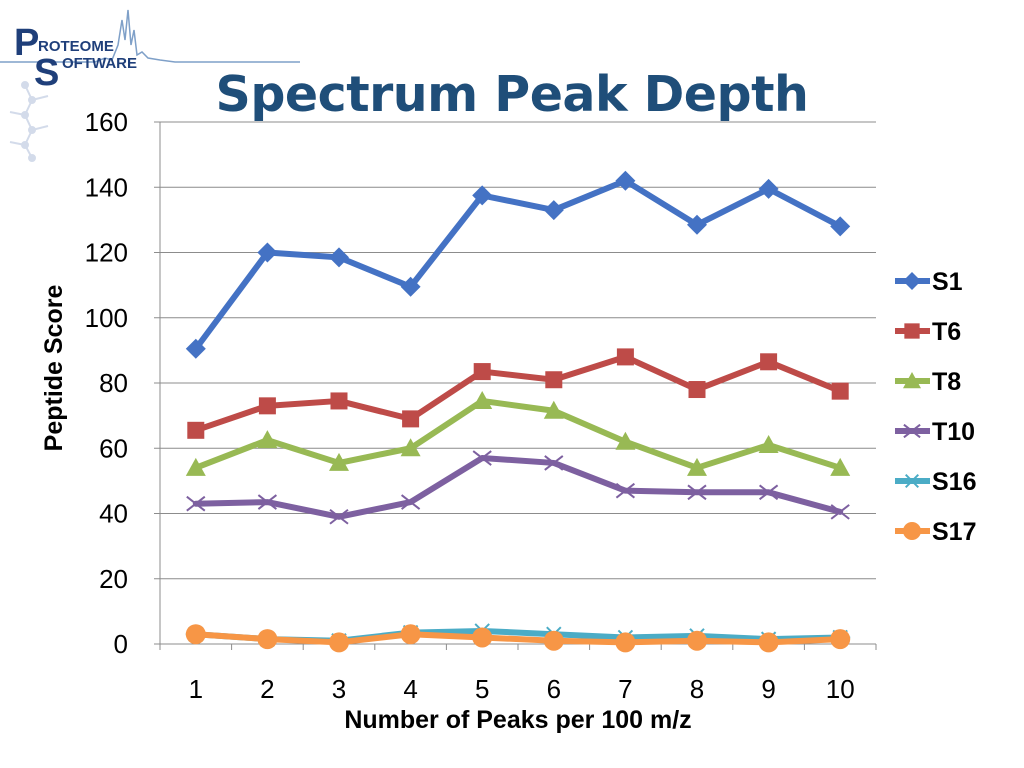 This screenshot has width=1024, height=768. Describe the element at coordinates (27, 43) in the screenshot. I see `logo-letter-p: P` at that location.